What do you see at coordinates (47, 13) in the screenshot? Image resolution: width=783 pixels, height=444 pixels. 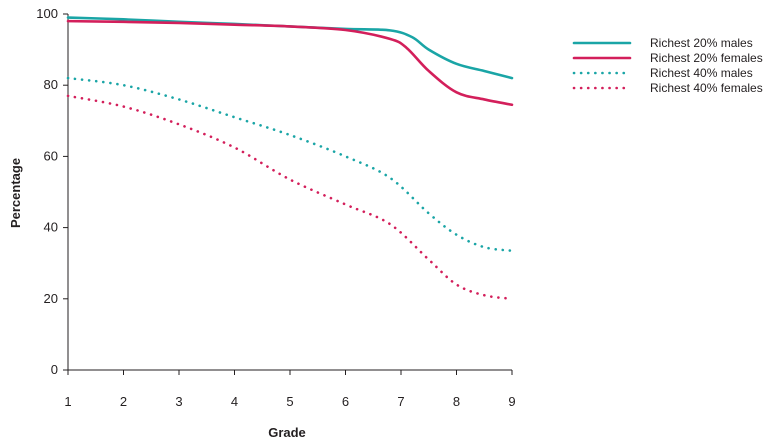 I see `y-tick-label: 100` at bounding box center [47, 13].